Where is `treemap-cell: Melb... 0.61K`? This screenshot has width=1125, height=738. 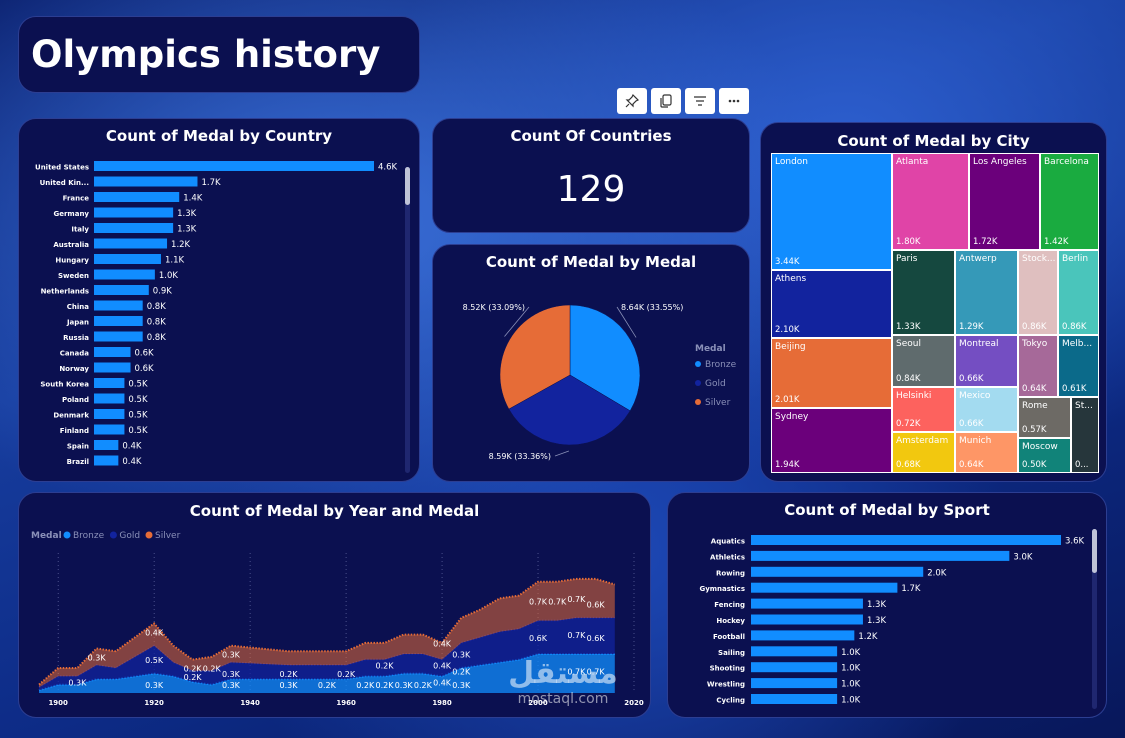
treemap-cell: Melb... 0.61K is located at coordinates (1078, 366).